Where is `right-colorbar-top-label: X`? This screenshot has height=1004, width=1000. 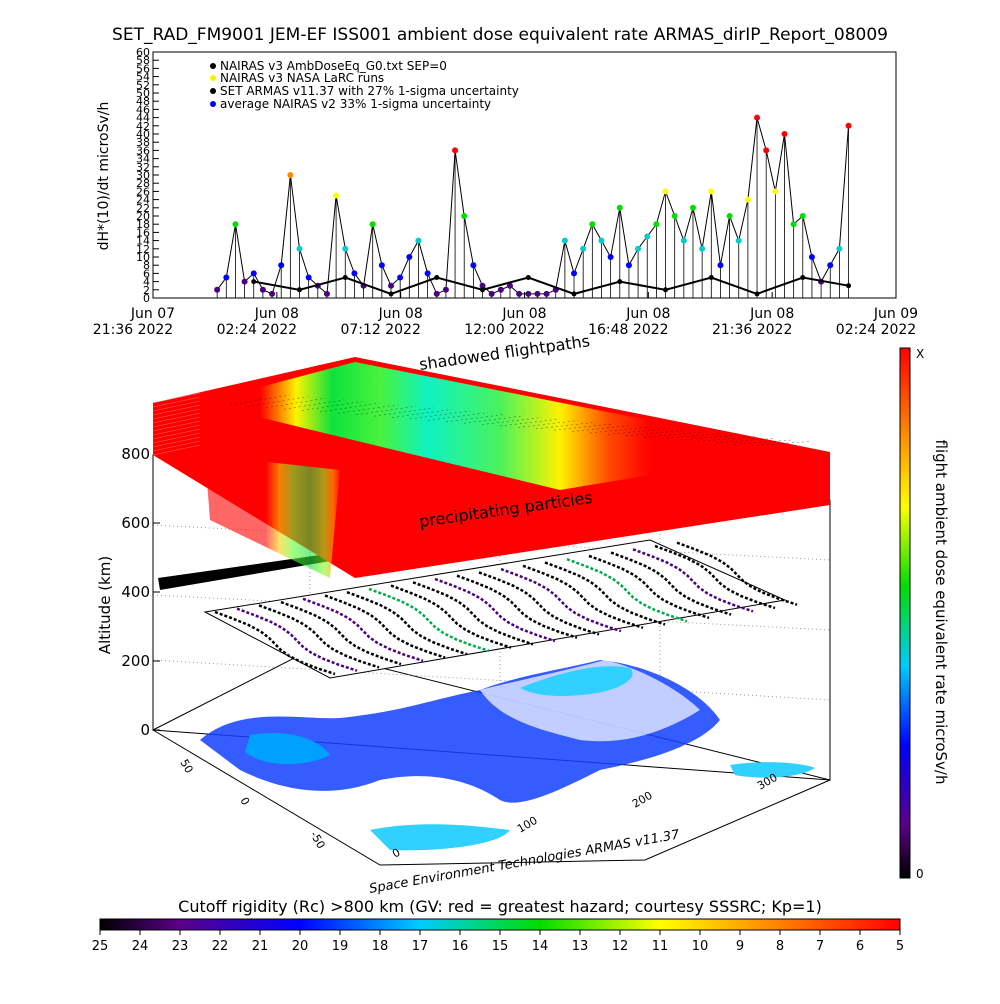 right-colorbar-top-label: X is located at coordinates (920, 354).